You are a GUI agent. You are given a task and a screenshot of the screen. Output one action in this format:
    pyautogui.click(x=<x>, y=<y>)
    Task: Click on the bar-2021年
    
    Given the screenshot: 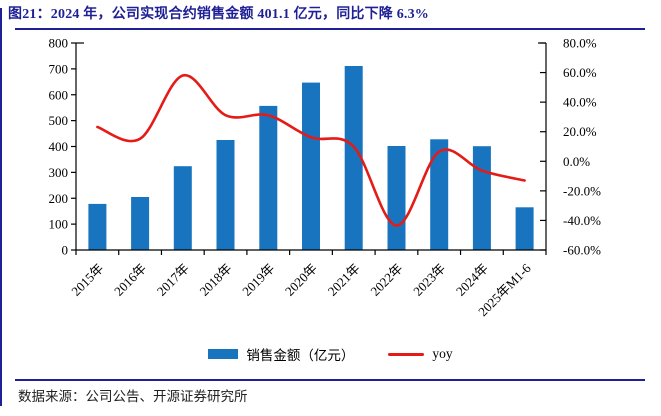 What is the action you would take?
    pyautogui.click(x=353, y=158)
    